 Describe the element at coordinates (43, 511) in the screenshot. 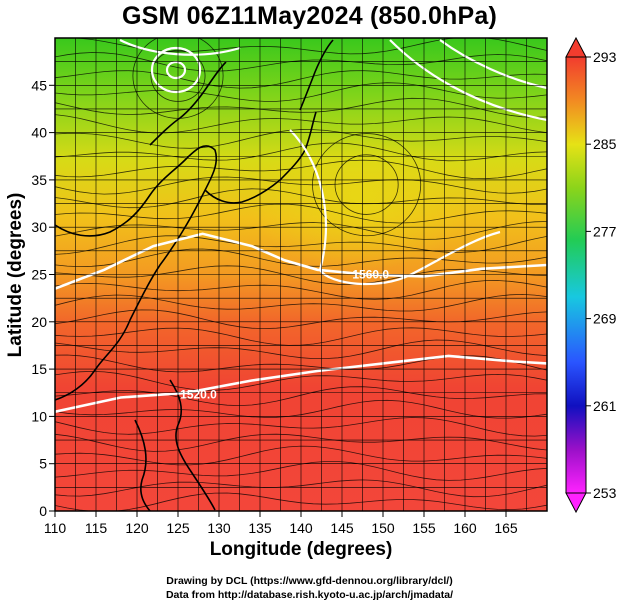

I see `y-tick-label: 0` at that location.